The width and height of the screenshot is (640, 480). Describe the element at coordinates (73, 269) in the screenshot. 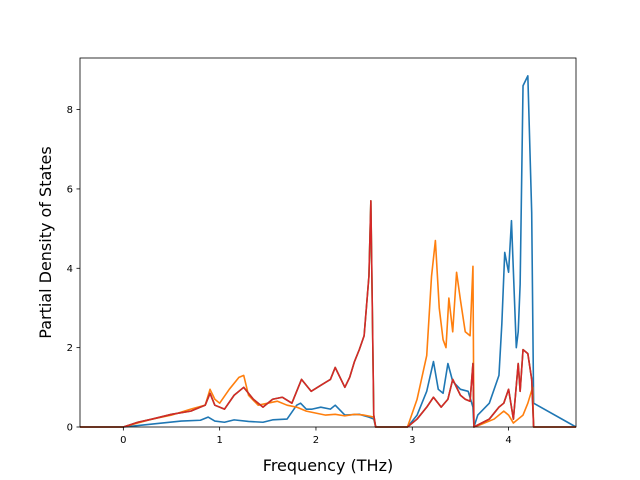

I see `y-axis-ticks: 0 2 4 6 8` at that location.